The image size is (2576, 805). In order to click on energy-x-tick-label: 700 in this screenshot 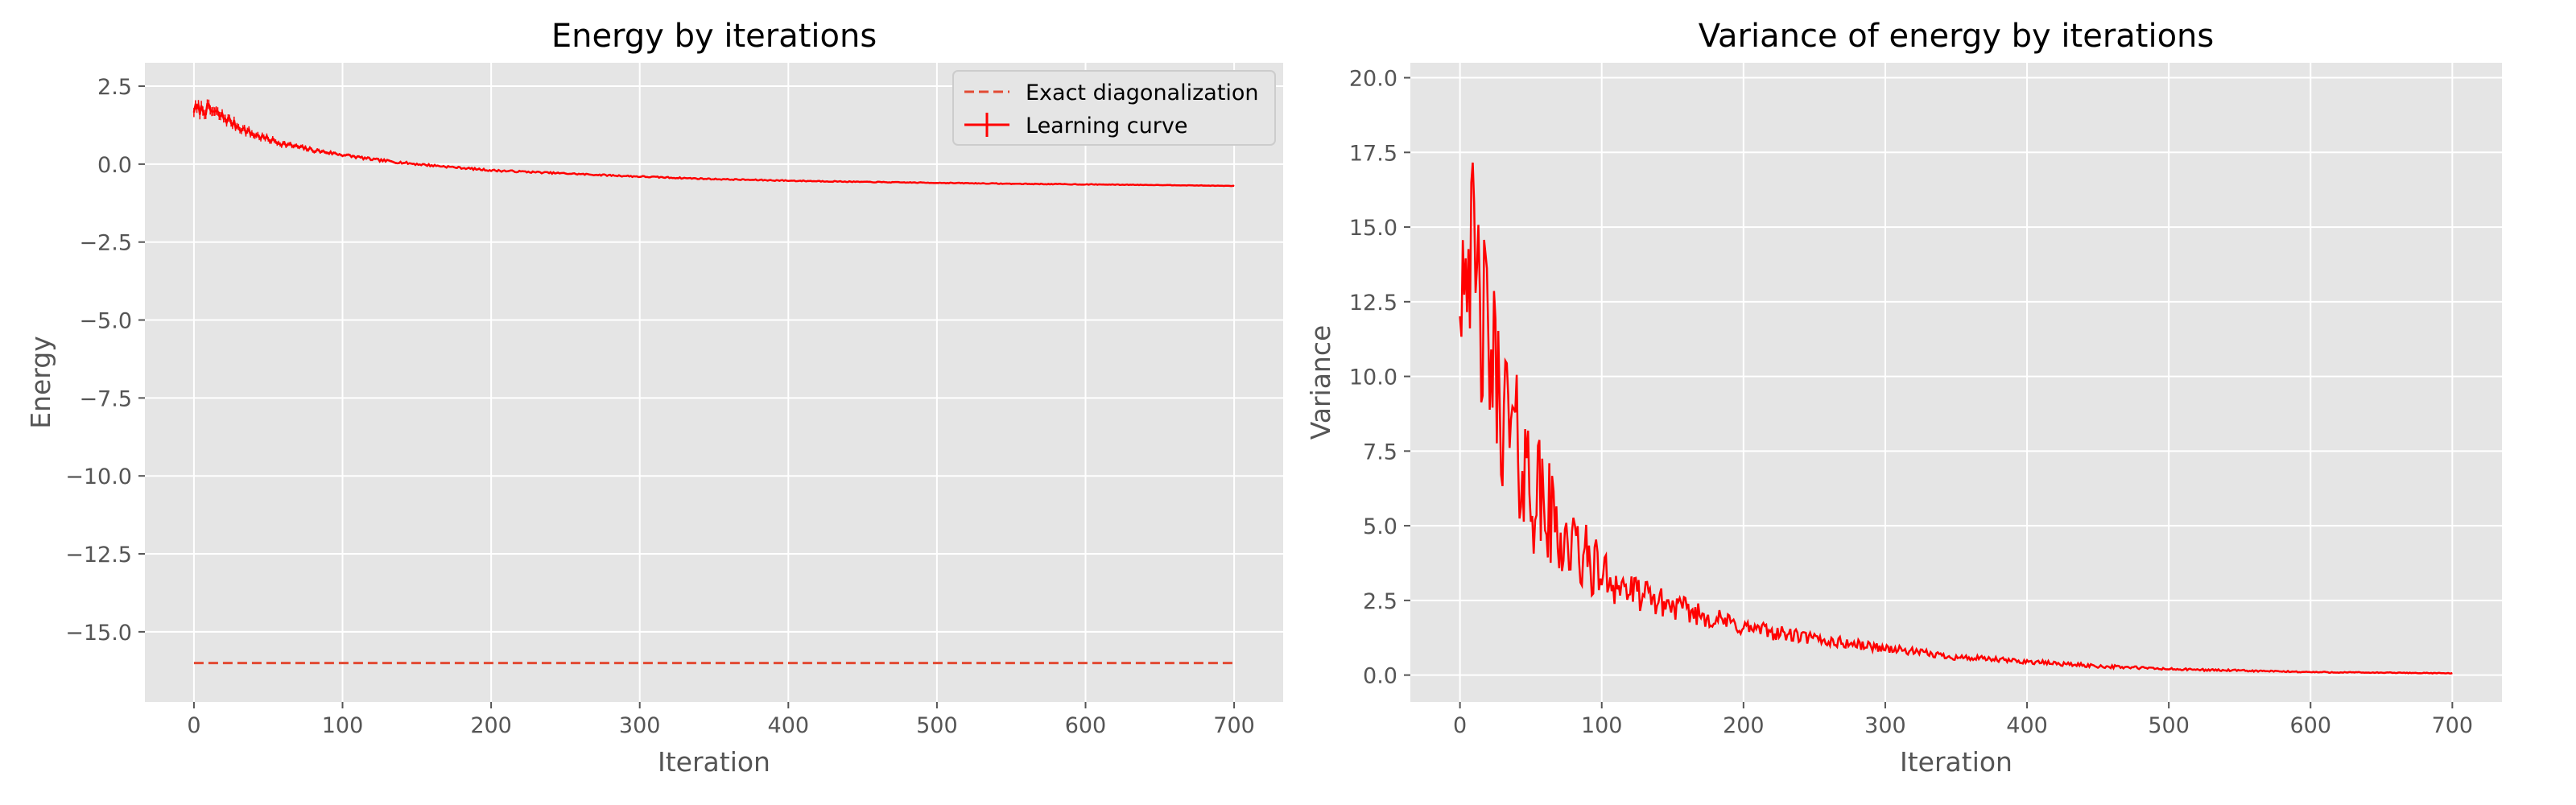, I will do `click(1234, 725)`.